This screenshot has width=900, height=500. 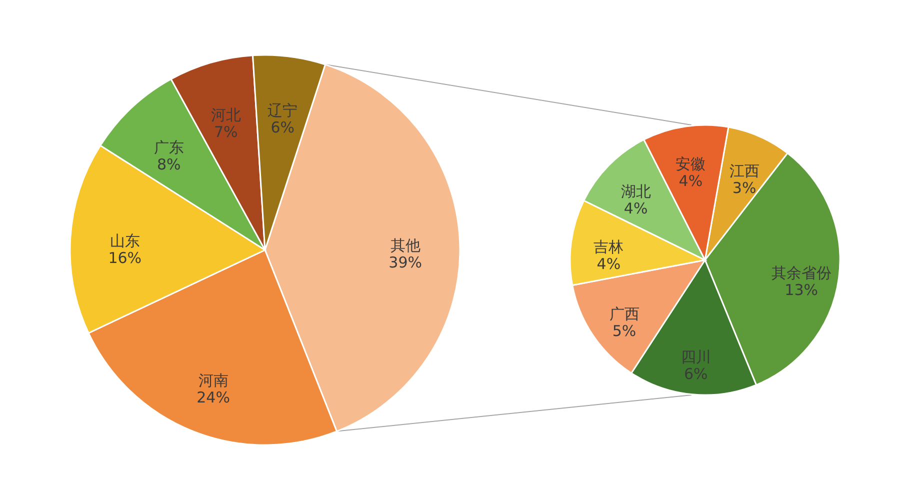 What do you see at coordinates (744, 171) in the screenshot?
I see `slice-label: 江西` at bounding box center [744, 171].